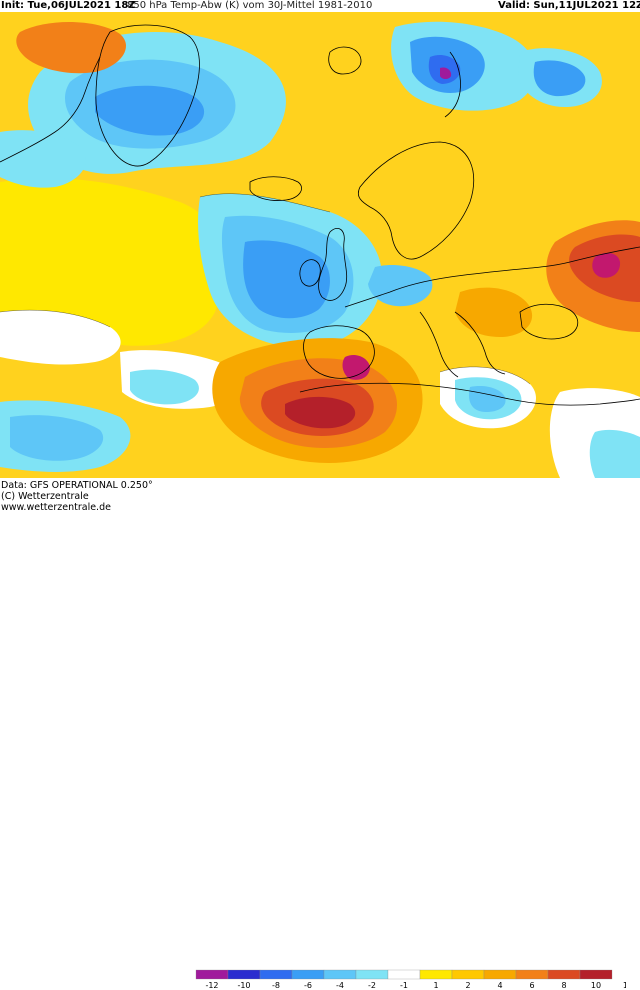 Image resolution: width=640 pixels, height=990 pixels. What do you see at coordinates (467, 985) in the screenshot?
I see `legend-tick-label: 2` at bounding box center [467, 985].